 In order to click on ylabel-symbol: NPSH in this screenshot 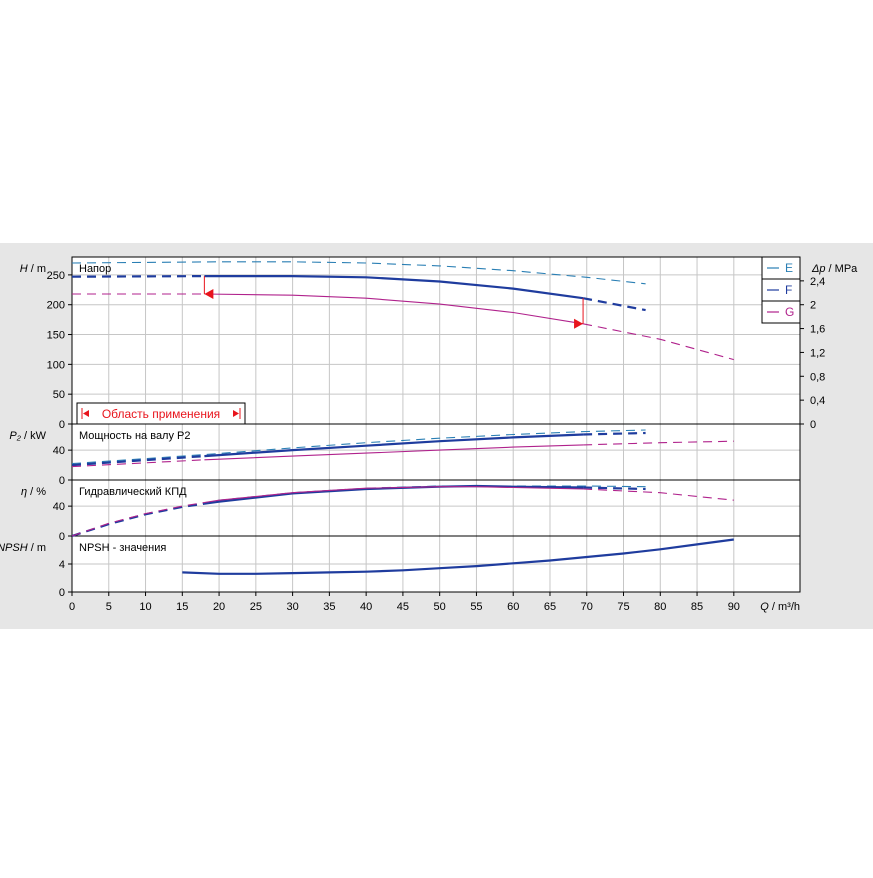, I will do `click(14, 548)`.